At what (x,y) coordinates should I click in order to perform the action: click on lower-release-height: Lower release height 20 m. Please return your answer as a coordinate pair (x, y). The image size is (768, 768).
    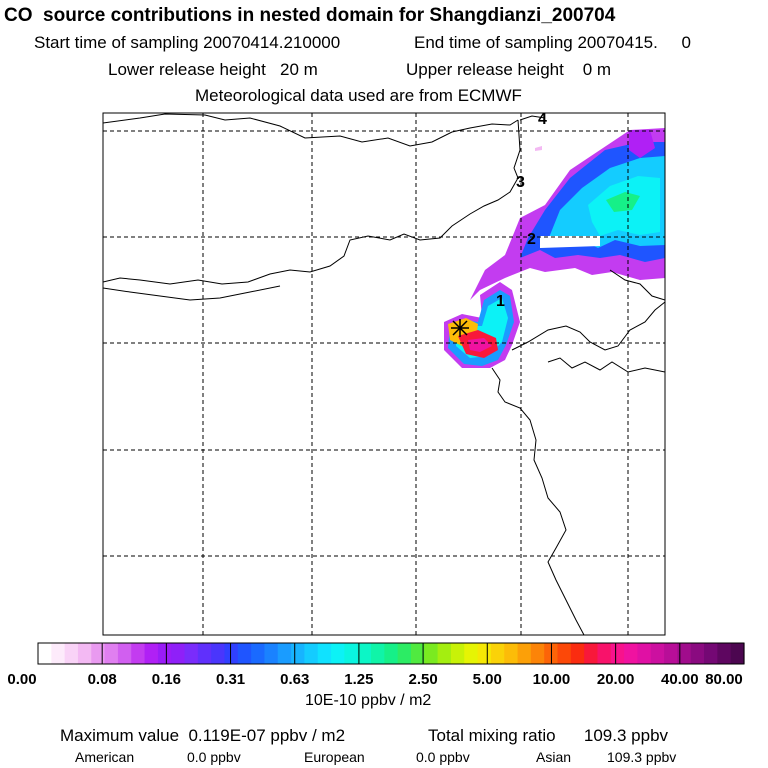
    Looking at the image, I should click on (213, 69).